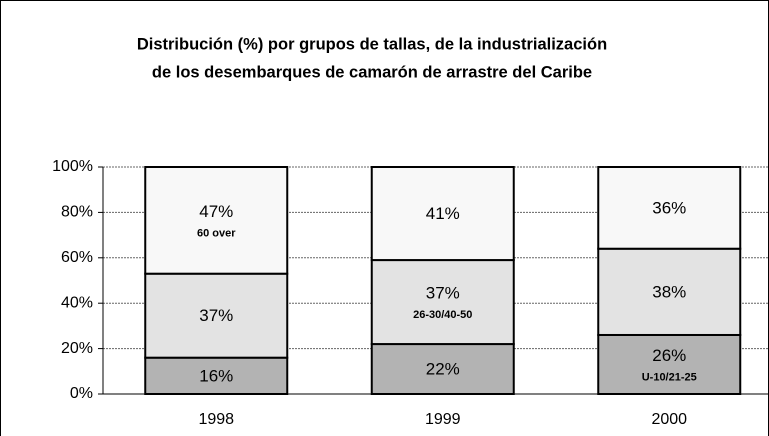 The width and height of the screenshot is (769, 436). Describe the element at coordinates (216, 211) in the screenshot. I see `value-label: 47%` at that location.